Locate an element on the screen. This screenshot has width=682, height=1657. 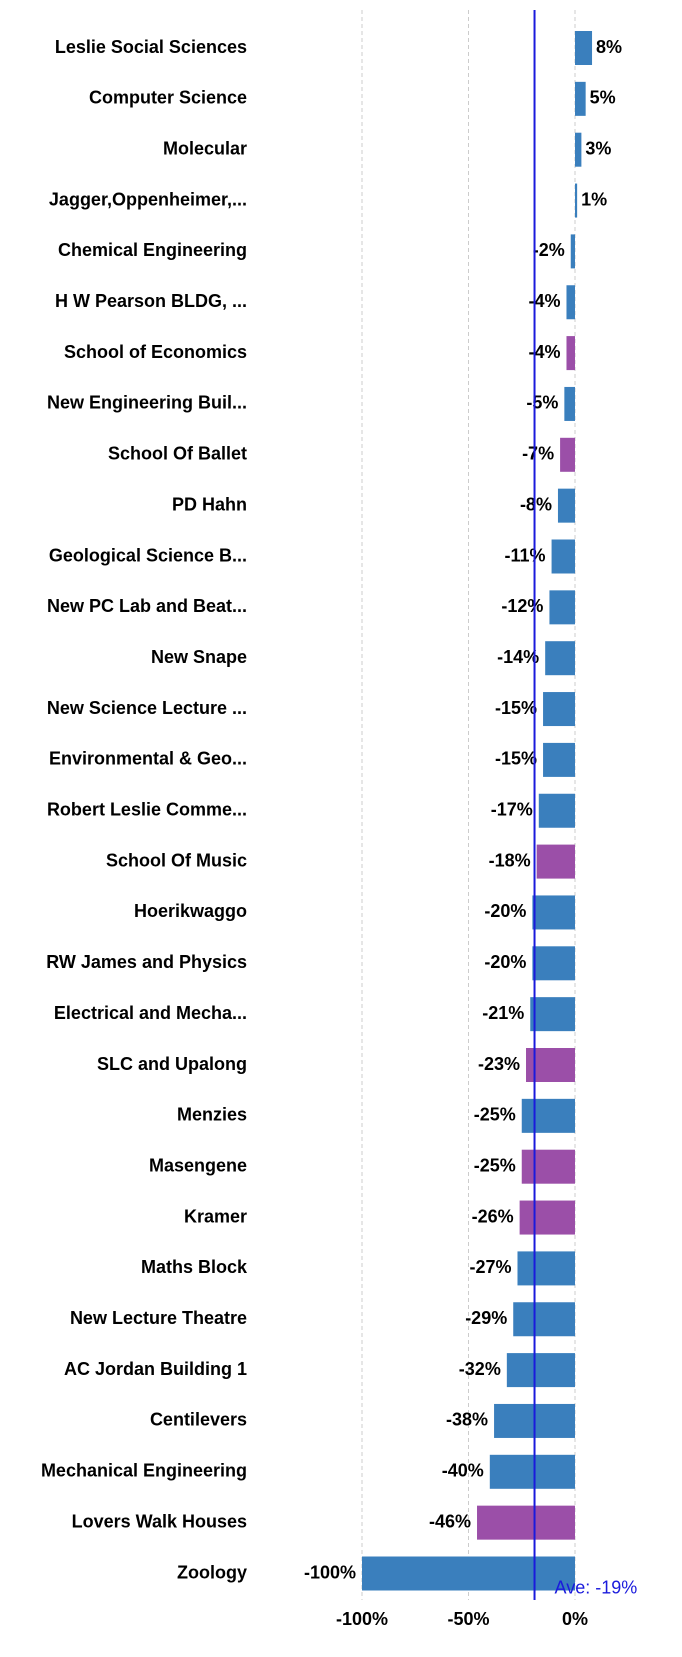
value-label: -17% is located at coordinates (512, 810).